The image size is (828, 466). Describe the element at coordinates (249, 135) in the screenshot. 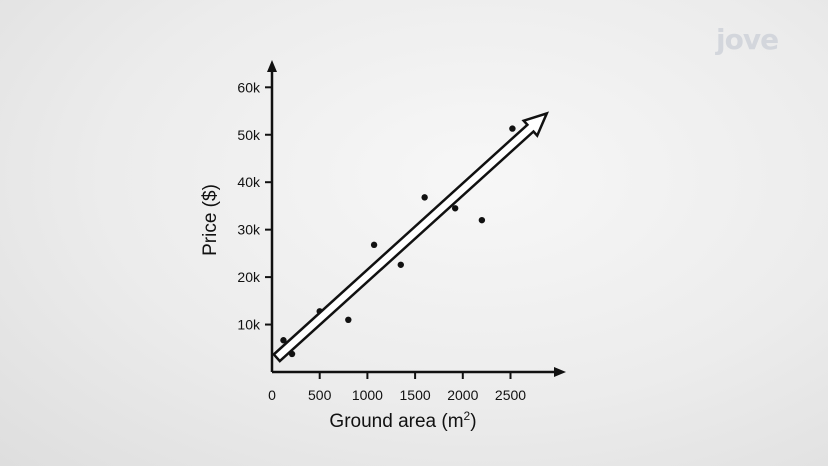

I see `y-tick-label: 50k` at that location.